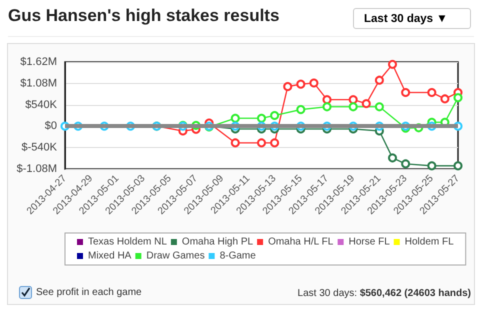  I want to click on text: Last 30 days ▼, so click(412, 18).